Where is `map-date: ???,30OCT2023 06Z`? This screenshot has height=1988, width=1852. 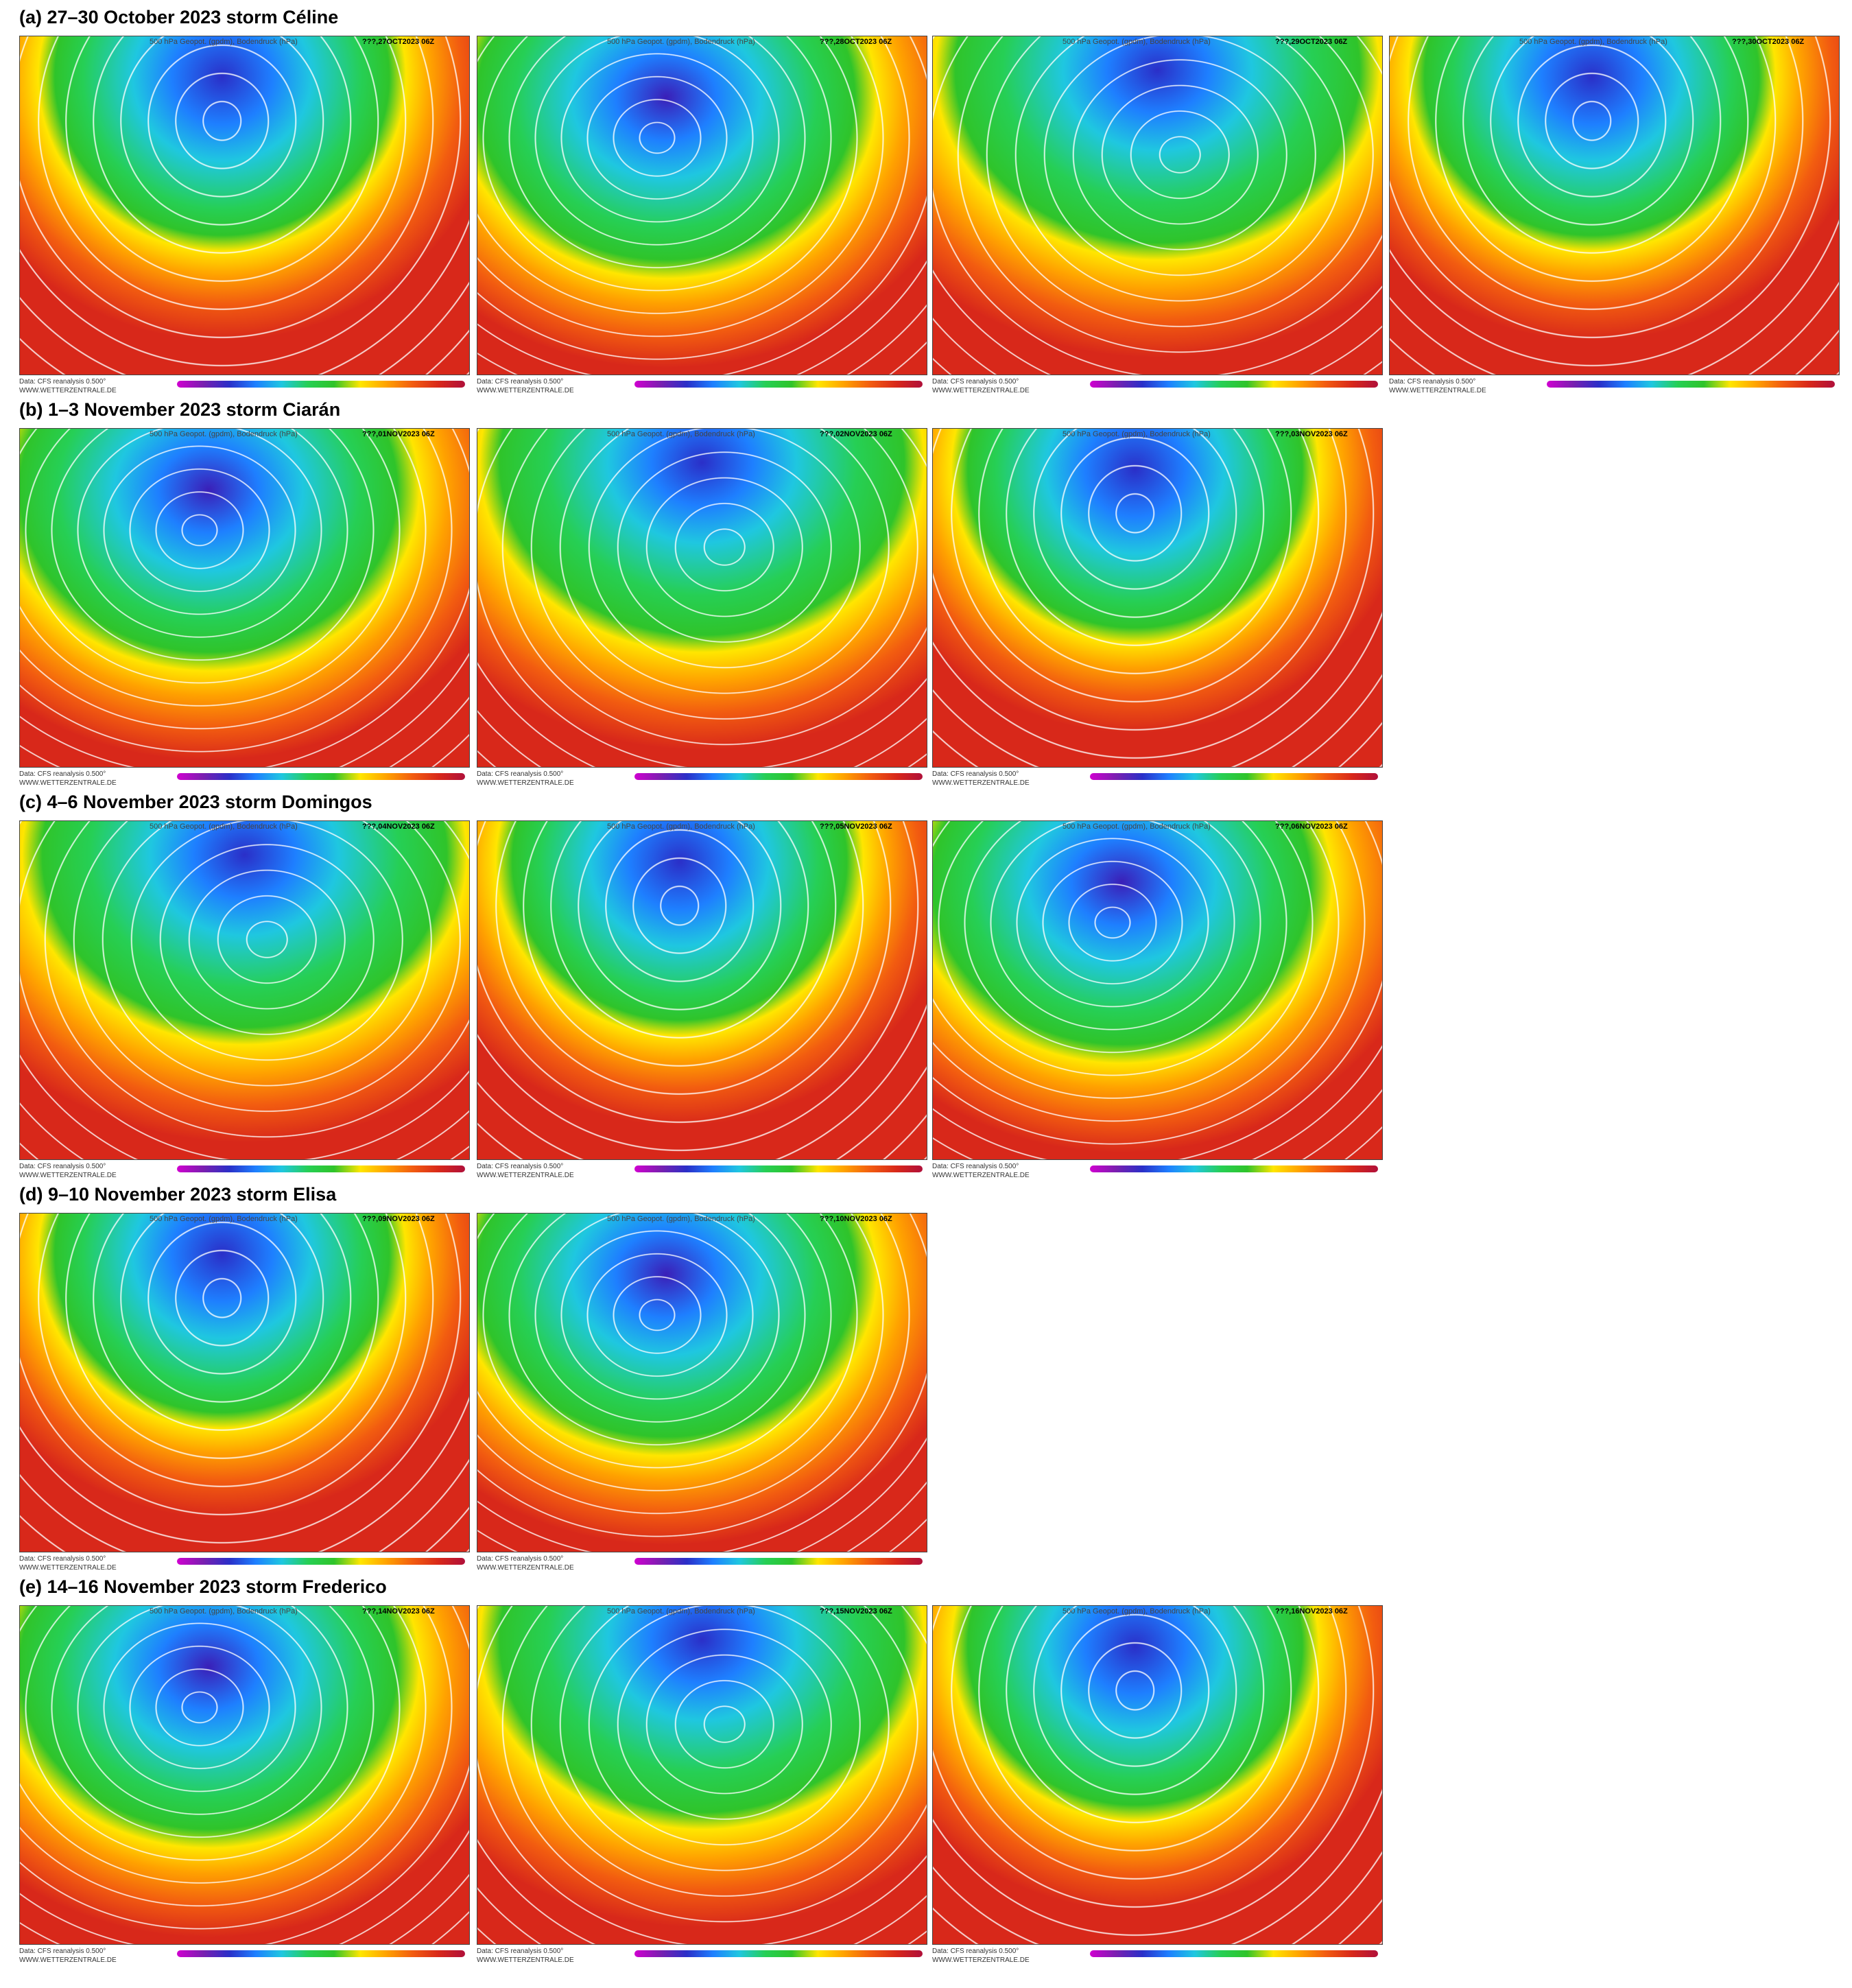
map-date: ???,30OCT2023 06Z is located at coordinates (1769, 42).